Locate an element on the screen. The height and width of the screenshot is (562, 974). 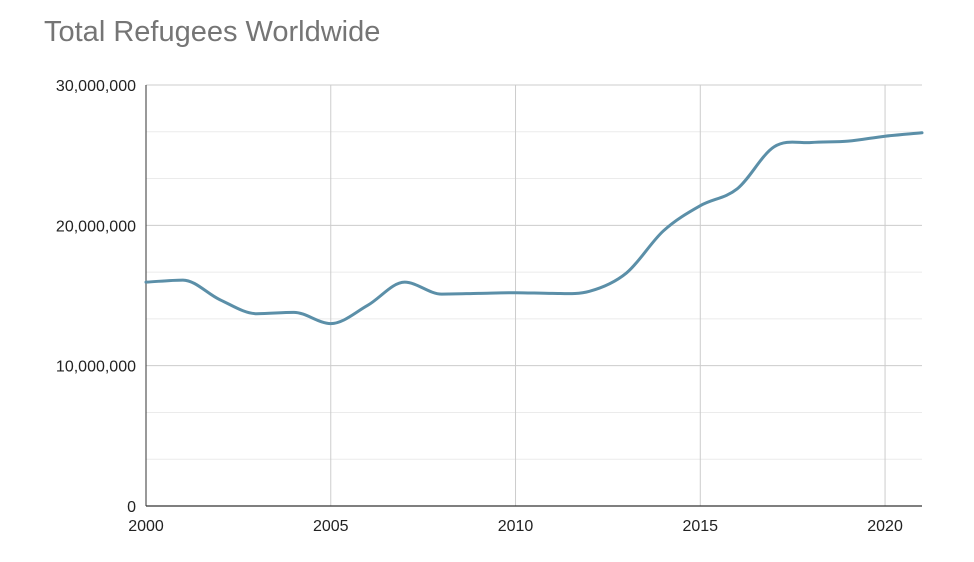
chart-title: Total Refugees Worldwide is located at coordinates (212, 32).